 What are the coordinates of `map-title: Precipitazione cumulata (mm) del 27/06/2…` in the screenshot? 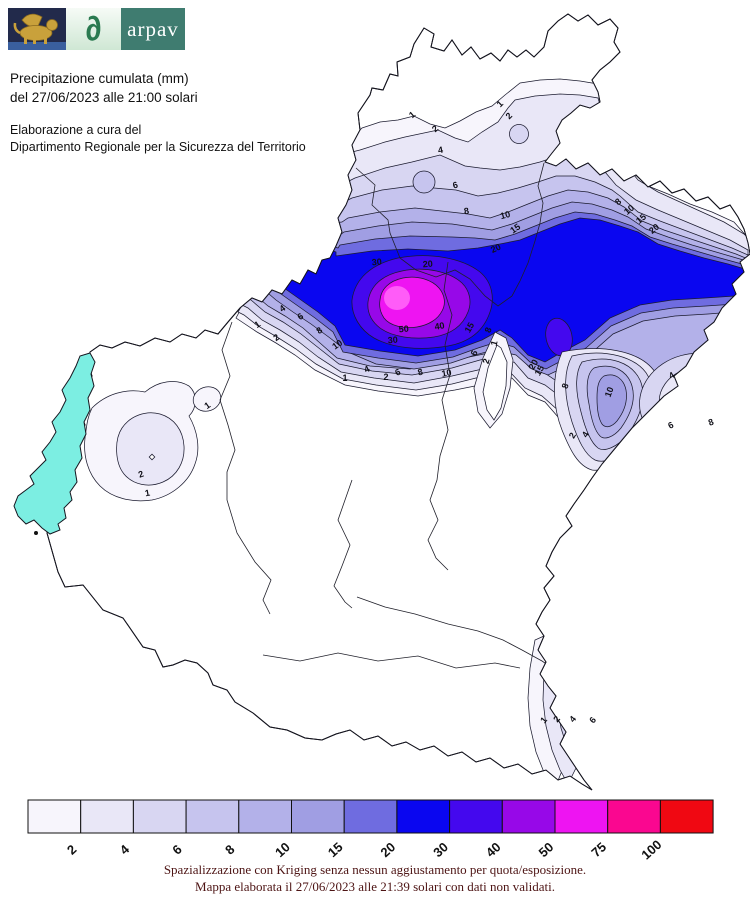 It's located at (104, 89).